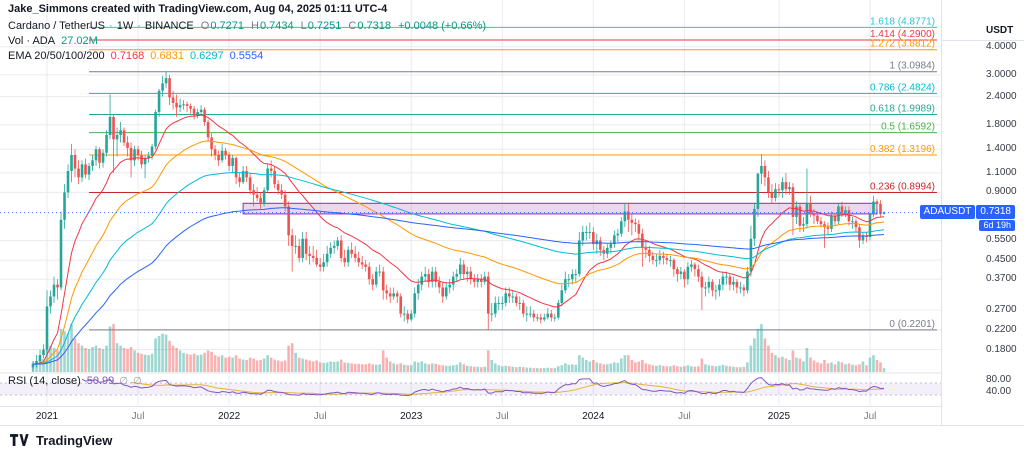 This screenshot has width=1024, height=454. What do you see at coordinates (125, 25) in the screenshot?
I see `interval-label: 1W` at bounding box center [125, 25].